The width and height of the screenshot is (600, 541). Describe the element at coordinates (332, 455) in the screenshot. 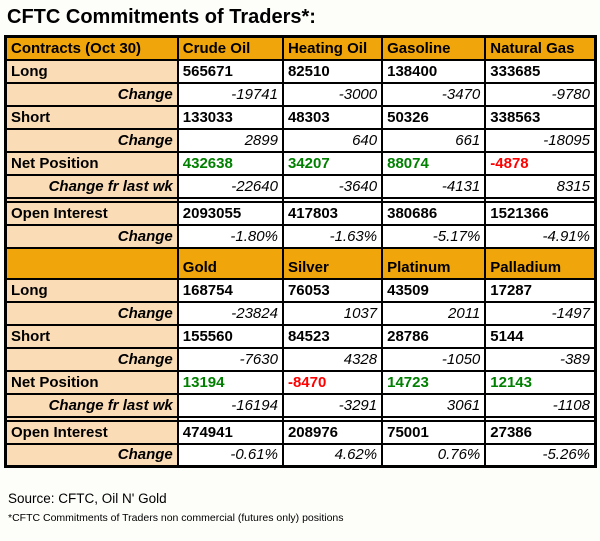

I see `value-cell: 4.62%` at that location.